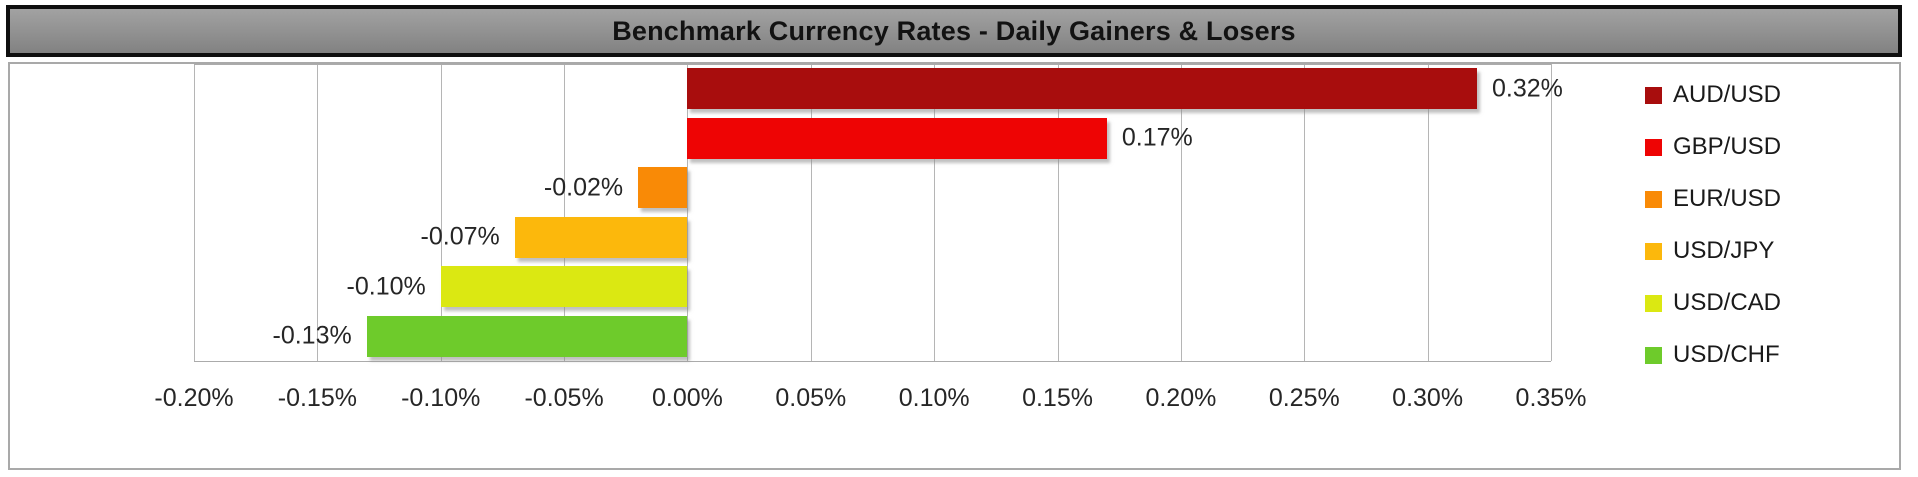 This screenshot has height=477, width=1918. What do you see at coordinates (897, 138) in the screenshot?
I see `bar-gbp-usd` at bounding box center [897, 138].